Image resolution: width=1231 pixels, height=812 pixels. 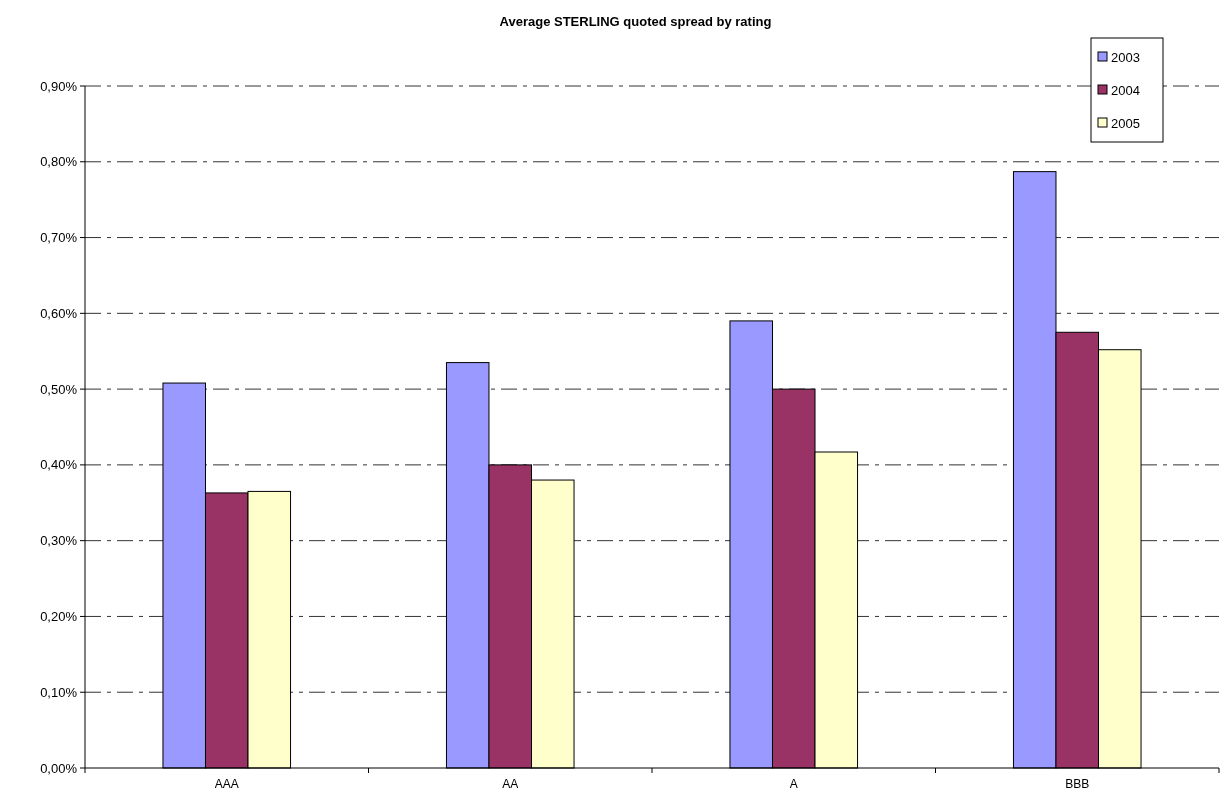 I want to click on y-tick-label: 0,60%, so click(x=59, y=313).